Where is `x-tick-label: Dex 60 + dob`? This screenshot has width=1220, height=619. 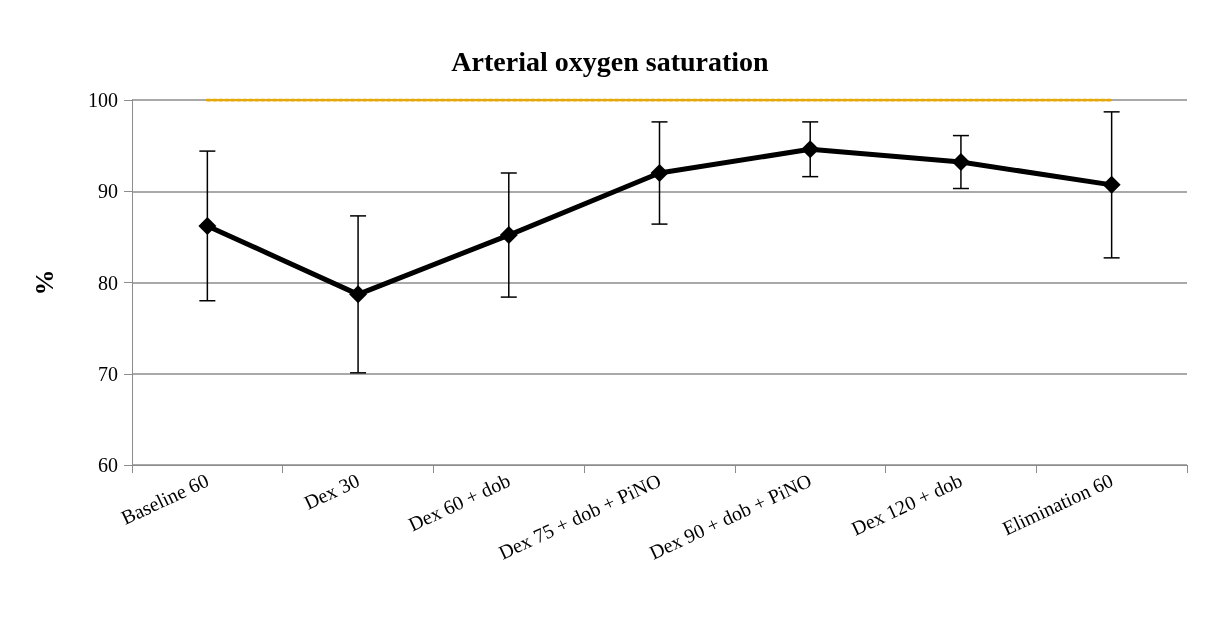 x-tick-label: Dex 60 + dob is located at coordinates (459, 502).